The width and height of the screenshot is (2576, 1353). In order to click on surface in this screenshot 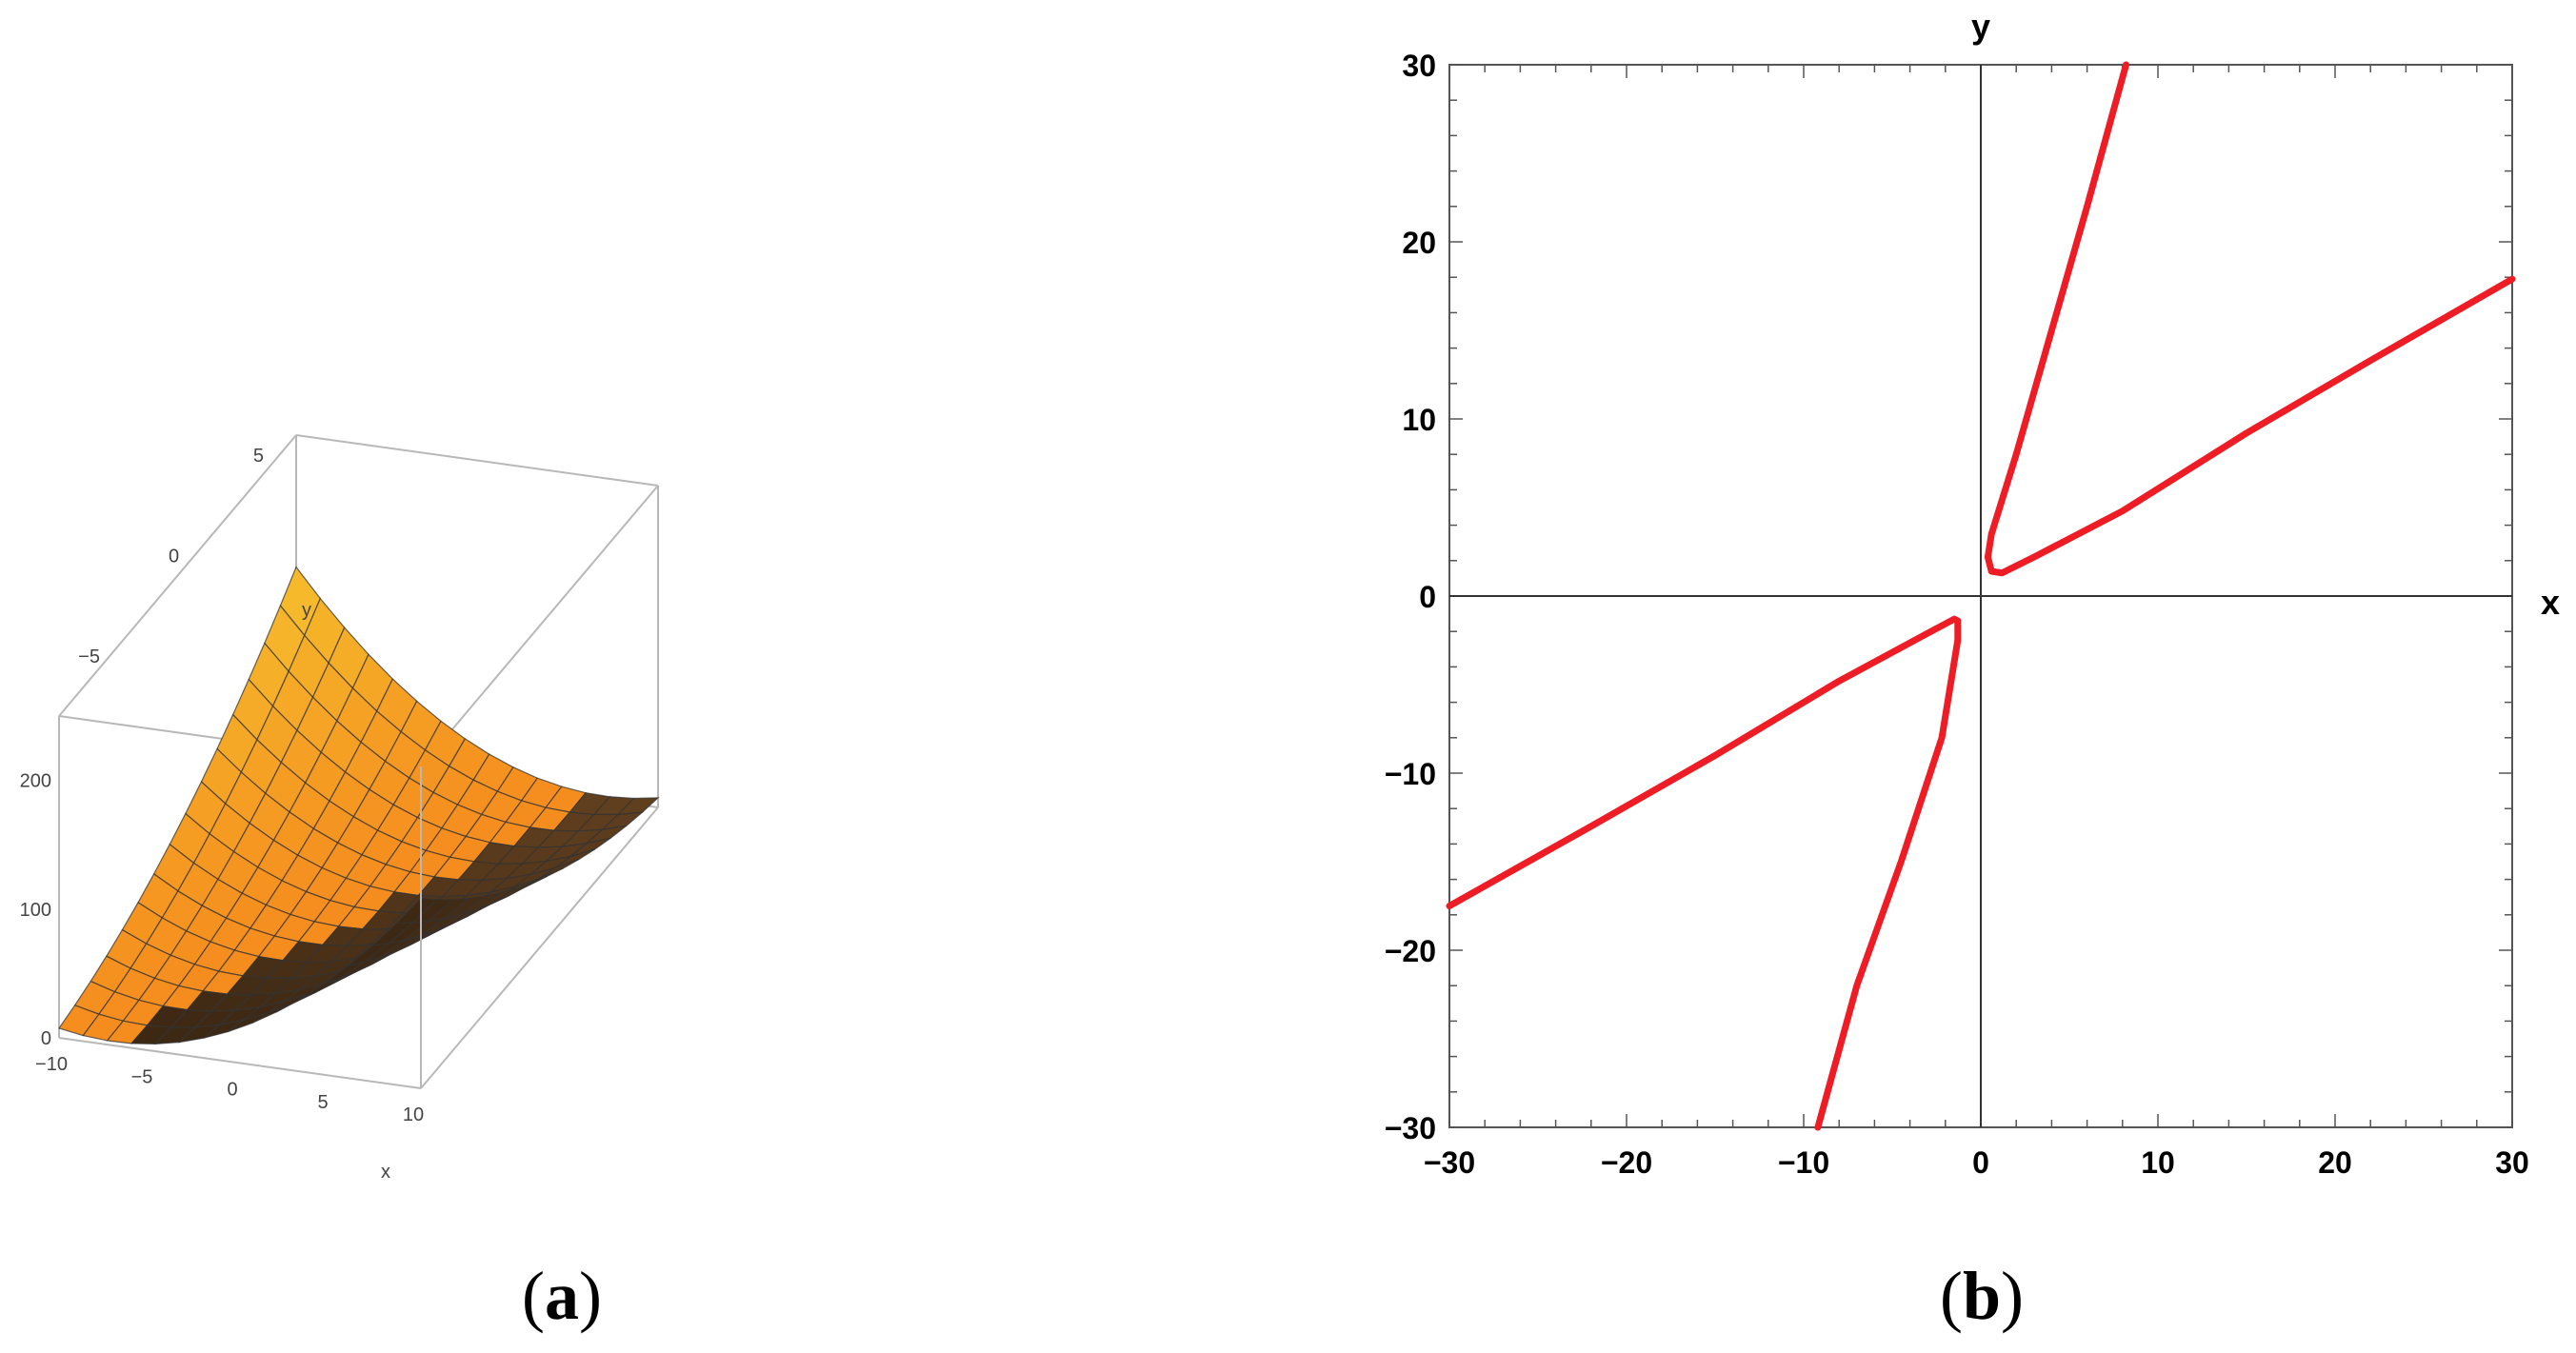, I will do `click(359, 805)`.